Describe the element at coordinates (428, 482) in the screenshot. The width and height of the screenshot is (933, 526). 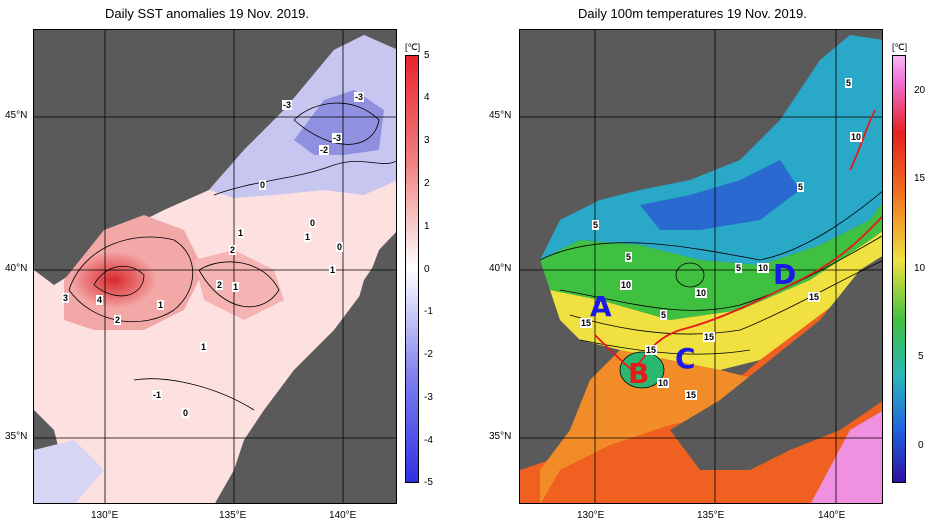
I see `colorbar-tick: -5` at that location.